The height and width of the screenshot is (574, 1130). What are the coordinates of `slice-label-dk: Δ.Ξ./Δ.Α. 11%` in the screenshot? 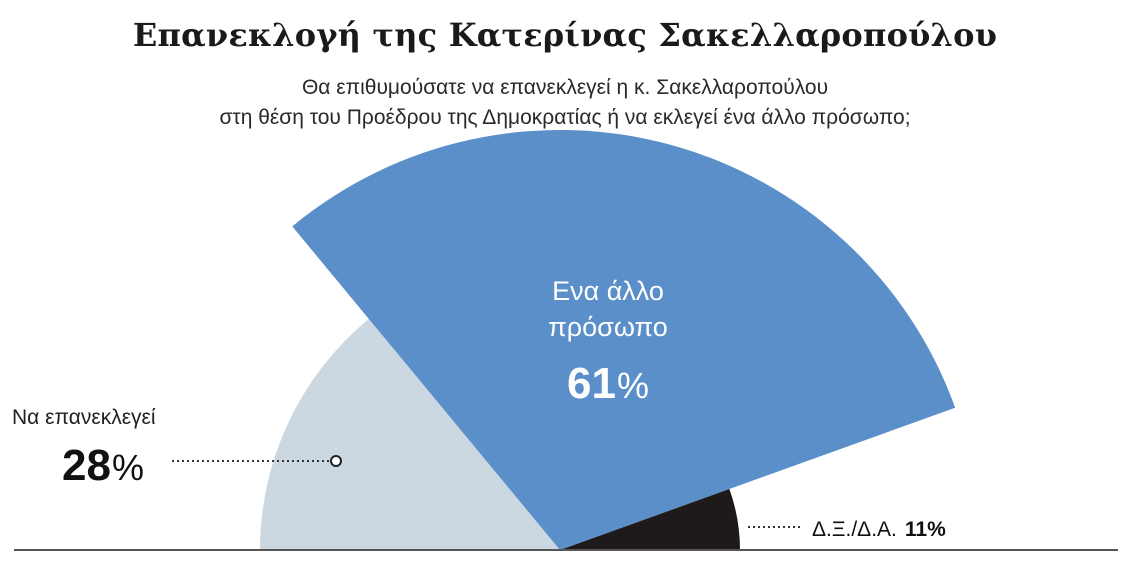 It's located at (879, 529).